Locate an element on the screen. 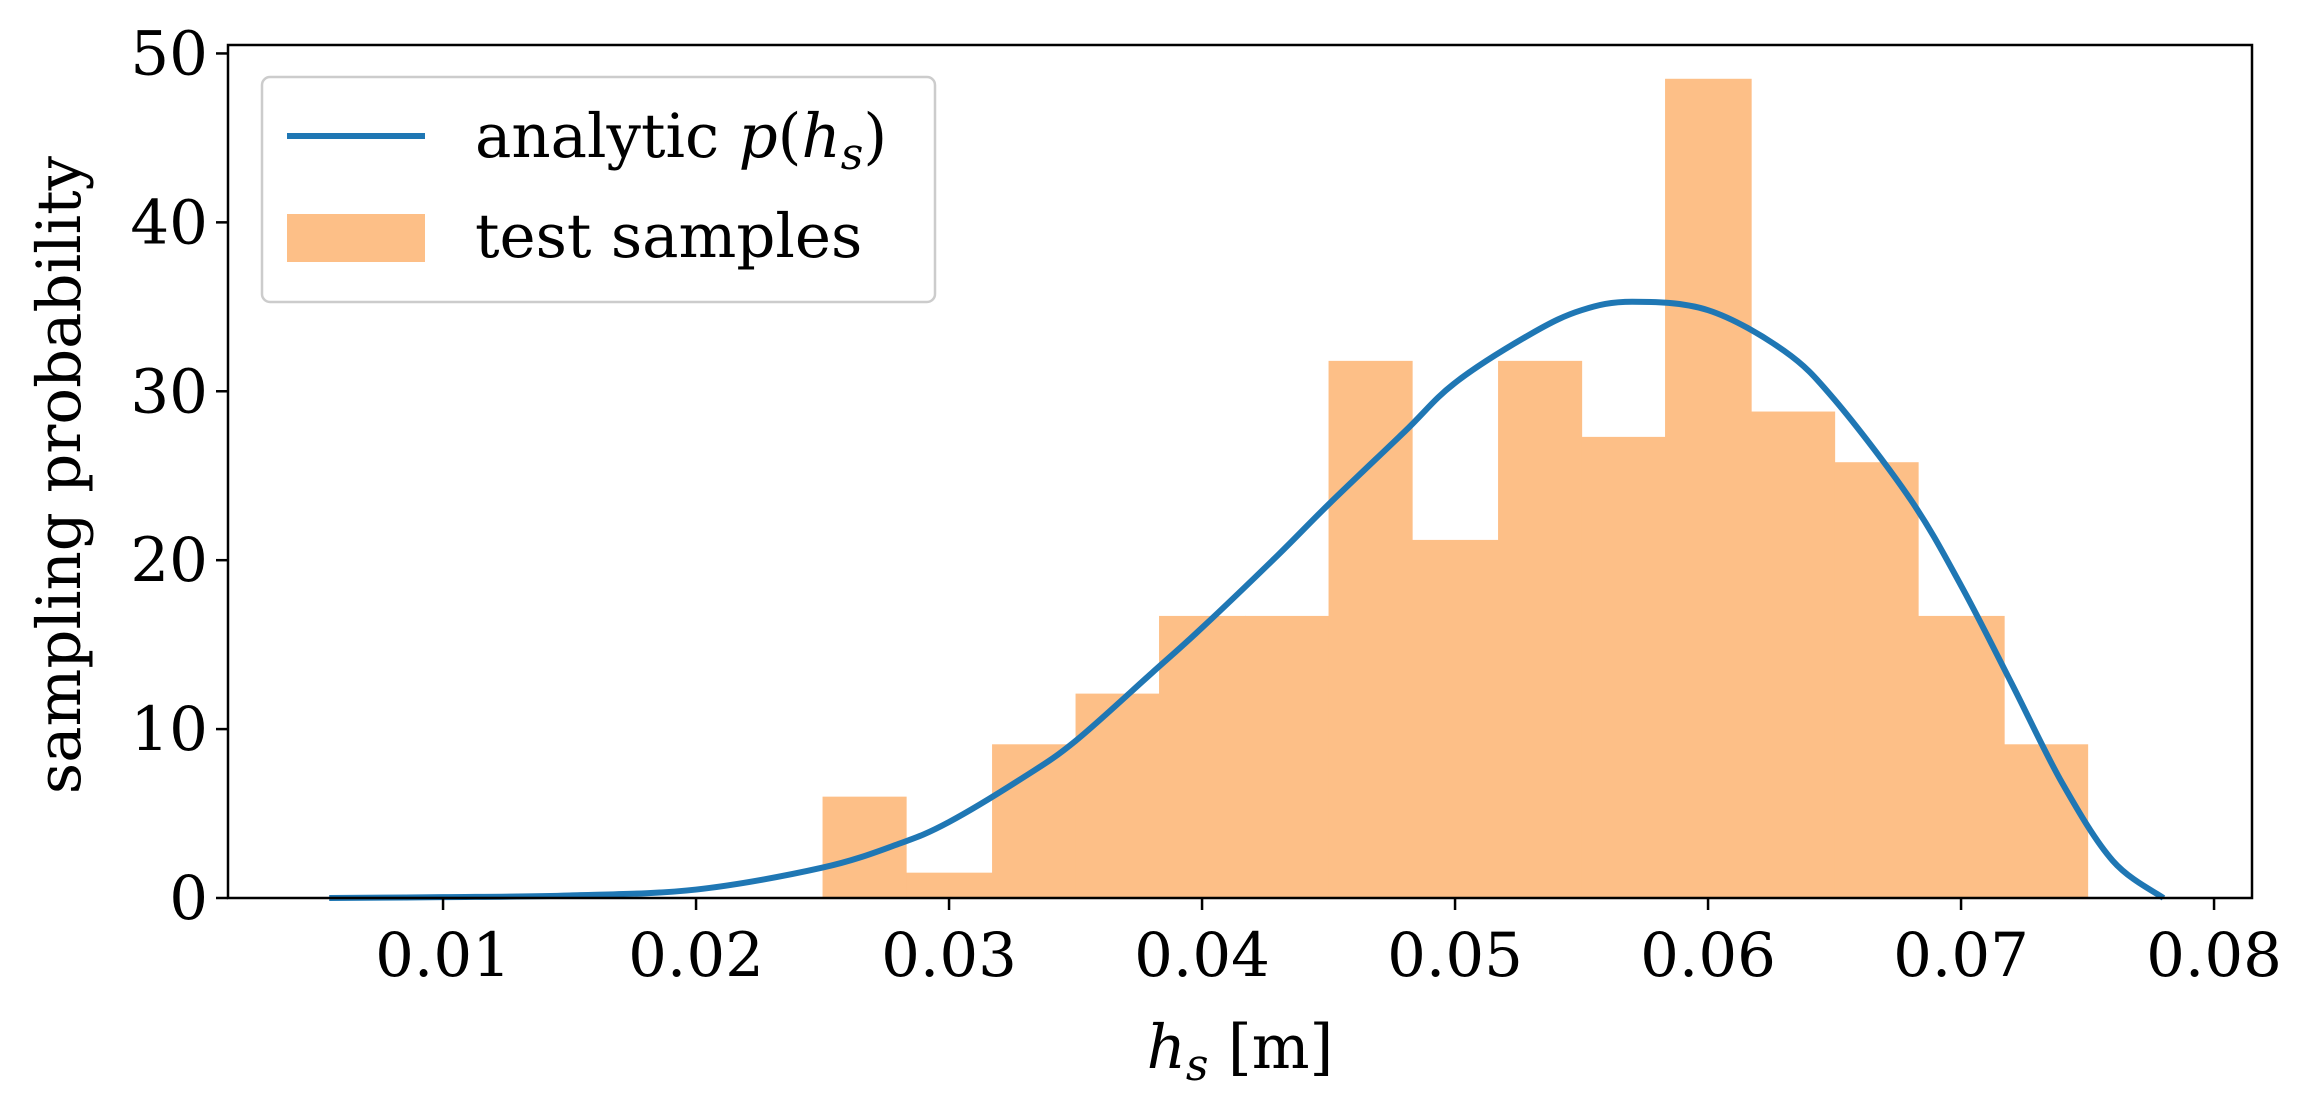  legend-label-analytic: analytic p(hs) is located at coordinates (681, 140).